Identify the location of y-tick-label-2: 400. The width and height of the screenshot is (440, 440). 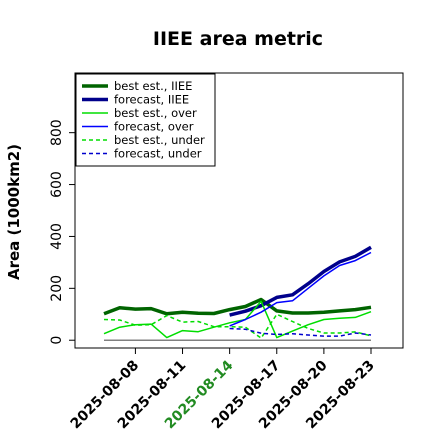
(57, 236).